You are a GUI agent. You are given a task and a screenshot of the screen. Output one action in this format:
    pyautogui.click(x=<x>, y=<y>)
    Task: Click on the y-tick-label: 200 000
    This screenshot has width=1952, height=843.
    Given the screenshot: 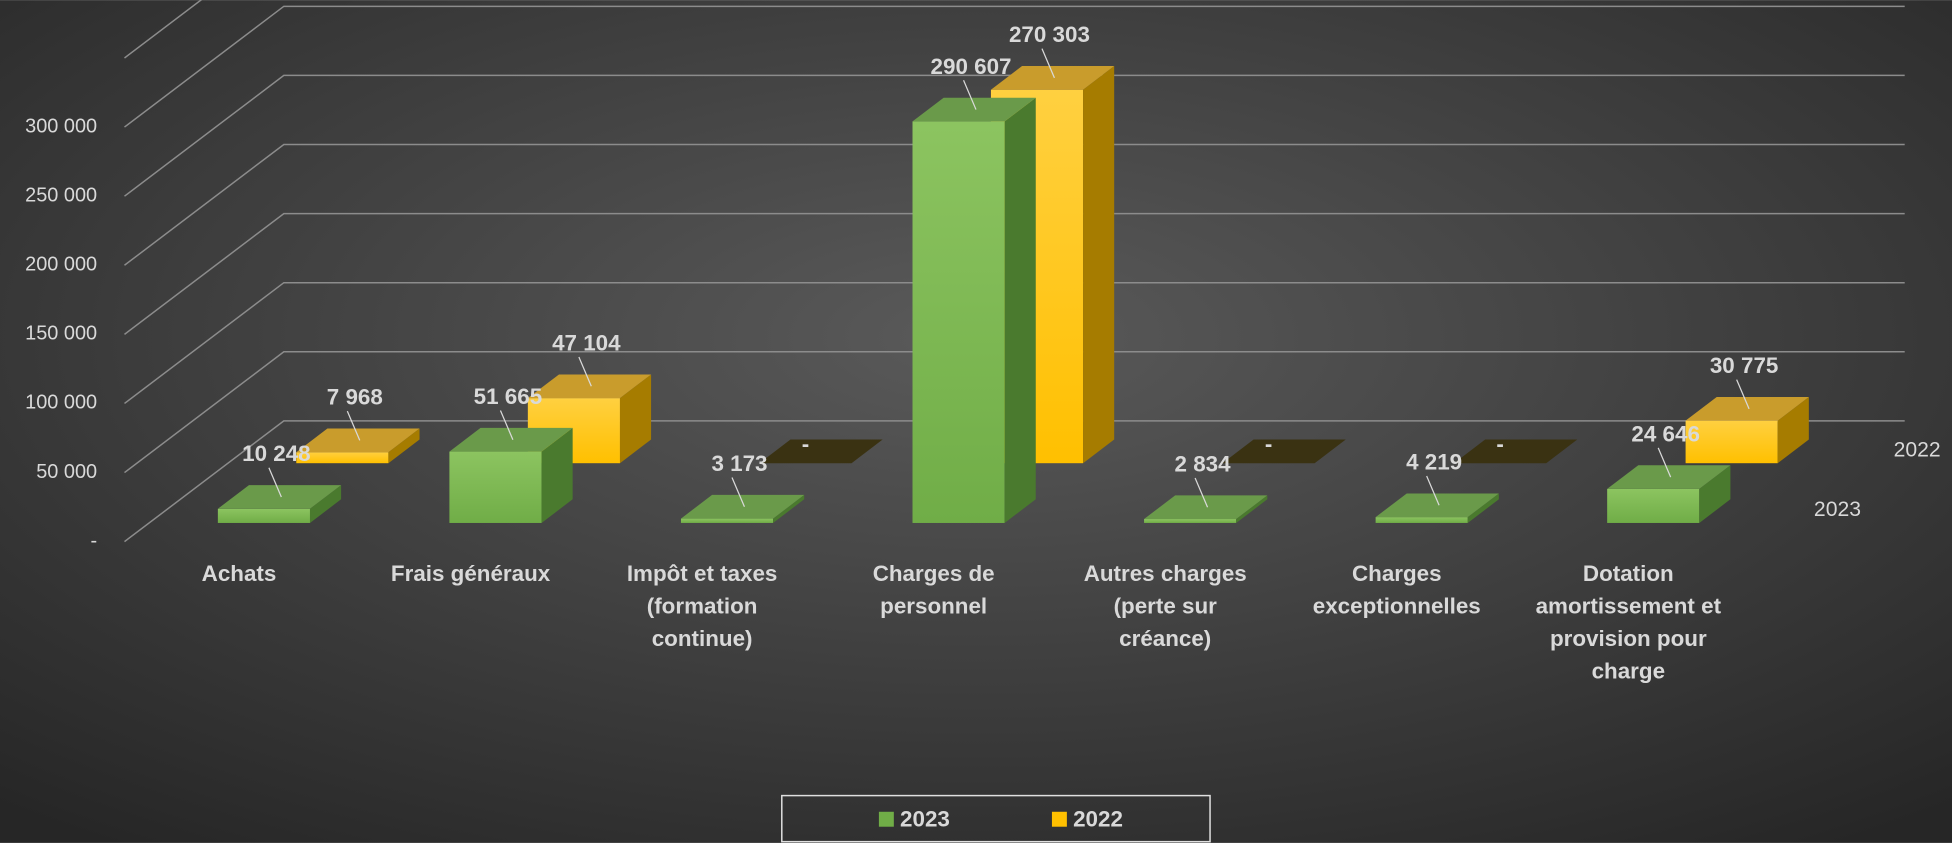 What is the action you would take?
    pyautogui.click(x=61, y=265)
    